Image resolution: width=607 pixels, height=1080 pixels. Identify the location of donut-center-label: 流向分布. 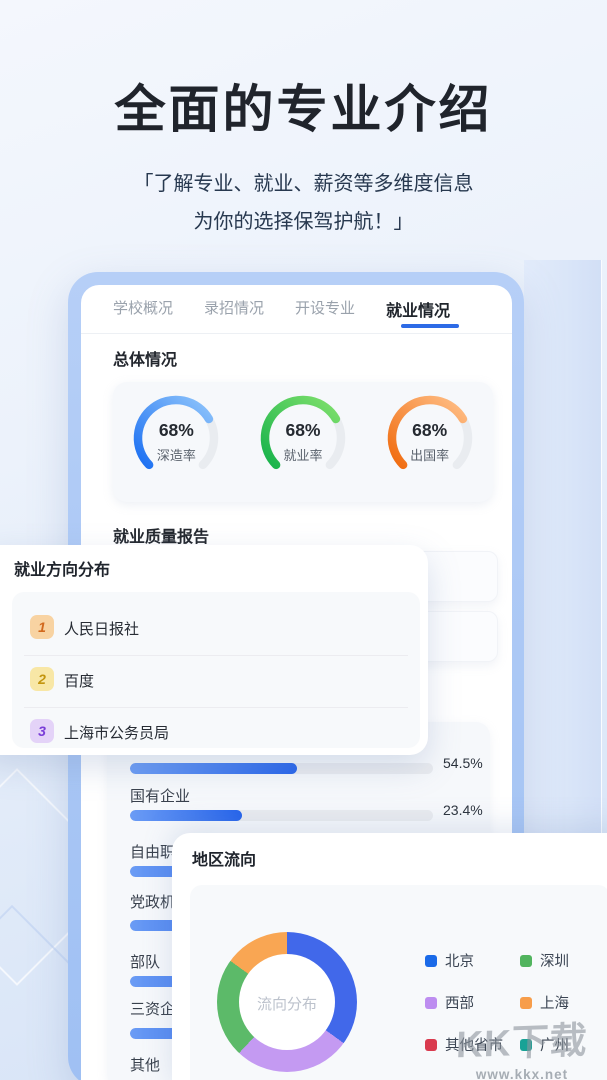
(286, 1004).